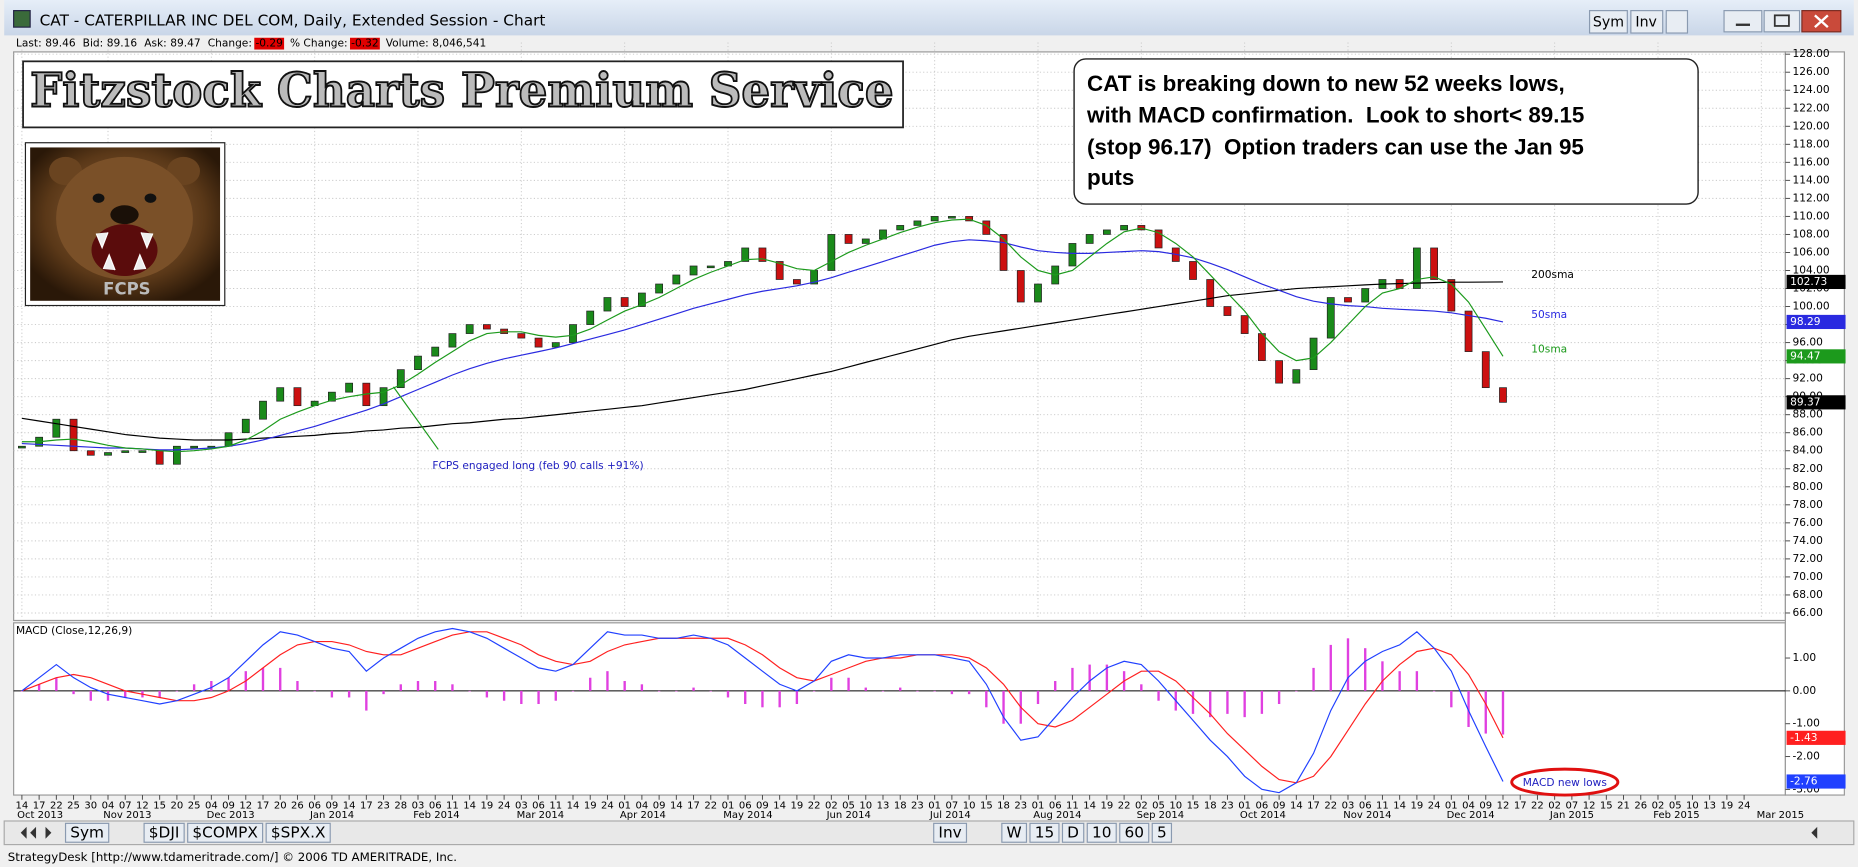  Describe the element at coordinates (1003, 806) in the screenshot. I see `x-tick-label: 18` at that location.